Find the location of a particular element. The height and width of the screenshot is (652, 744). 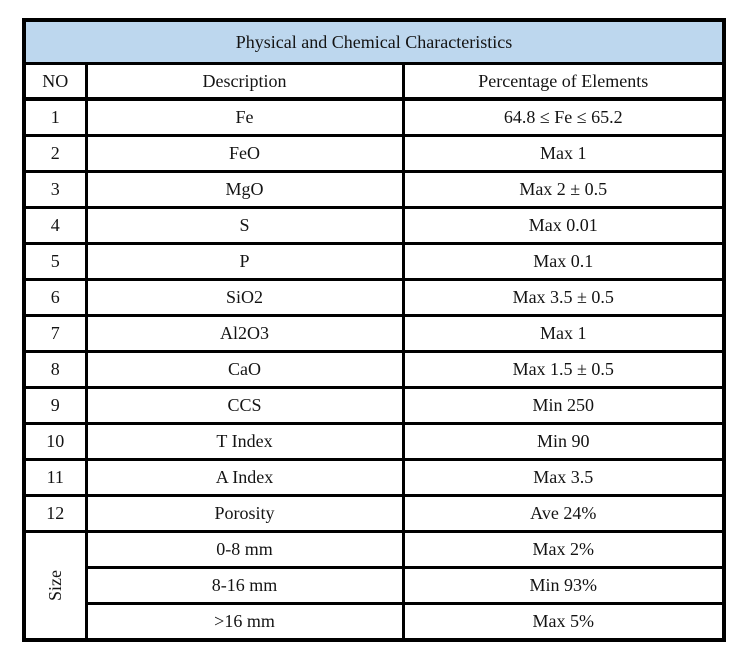

value-cell: Max 3.5 ± 0.5 is located at coordinates (563, 297).